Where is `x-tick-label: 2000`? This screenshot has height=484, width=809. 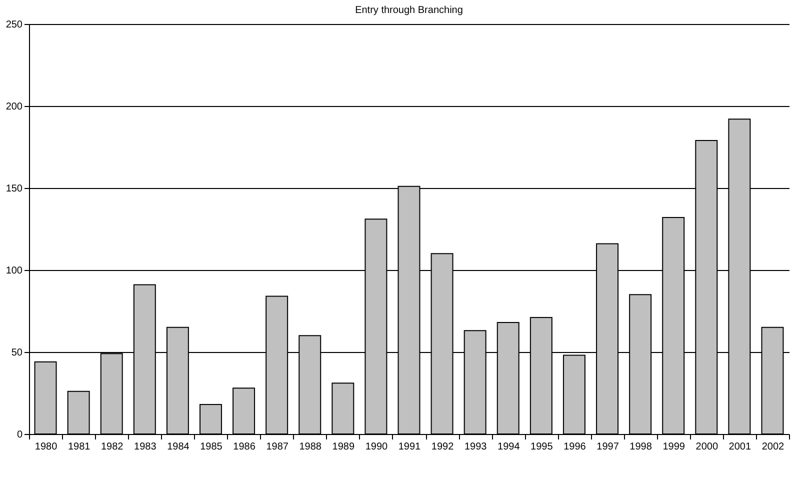
x-tick-label: 2000 is located at coordinates (707, 447).